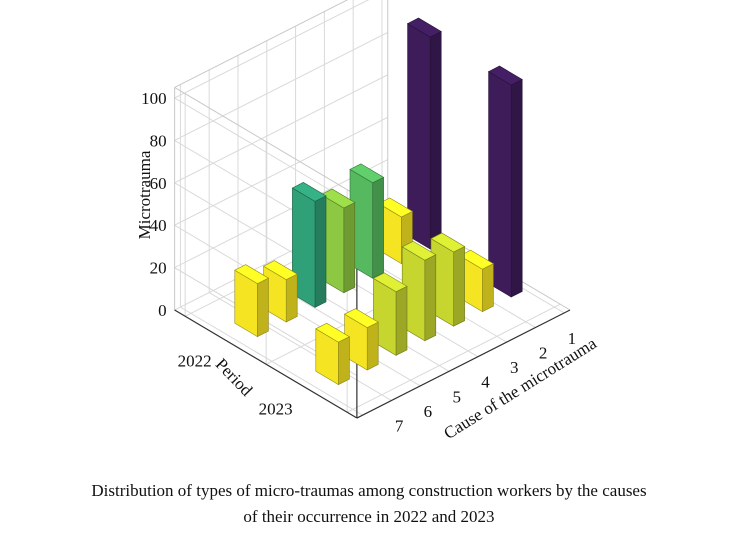 The height and width of the screenshot is (533, 738). Describe the element at coordinates (144, 194) in the screenshot. I see `z-axis-title: Microtrauma` at that location.